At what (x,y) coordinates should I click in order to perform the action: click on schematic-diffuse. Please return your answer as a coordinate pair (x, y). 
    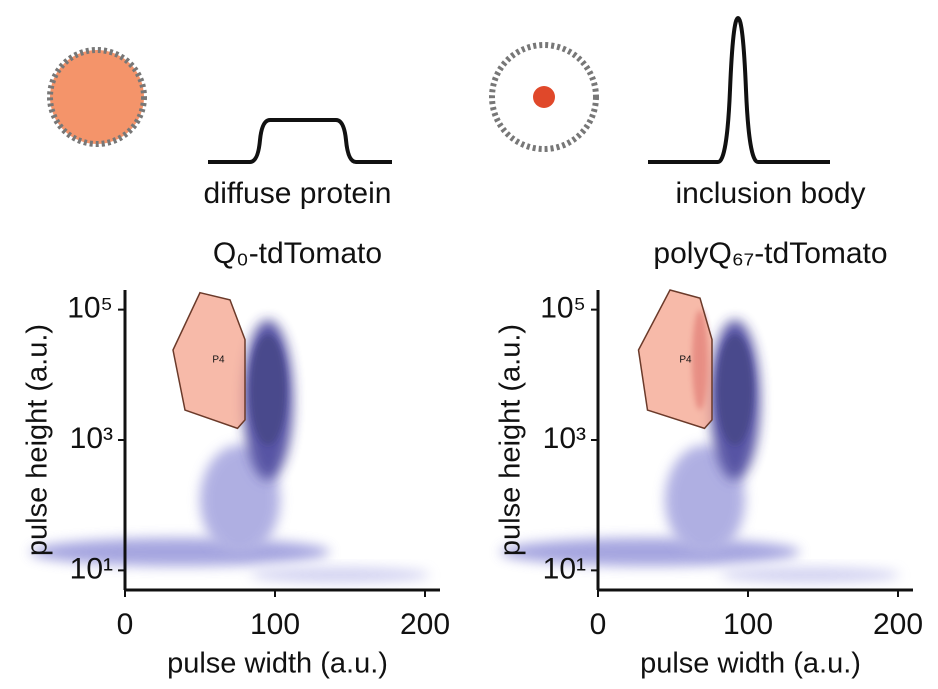
    Looking at the image, I should click on (219, 105).